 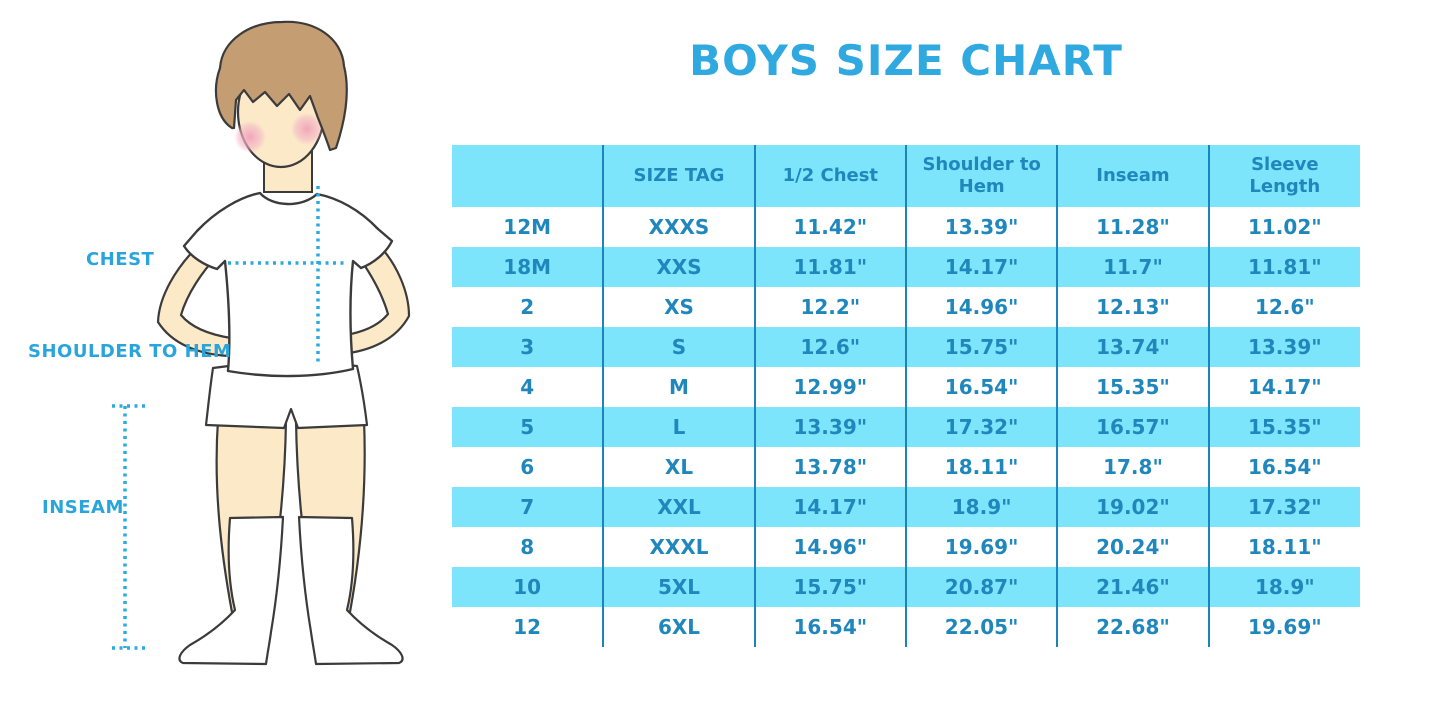 I want to click on table-cell: 16.57", so click(x=1132, y=427).